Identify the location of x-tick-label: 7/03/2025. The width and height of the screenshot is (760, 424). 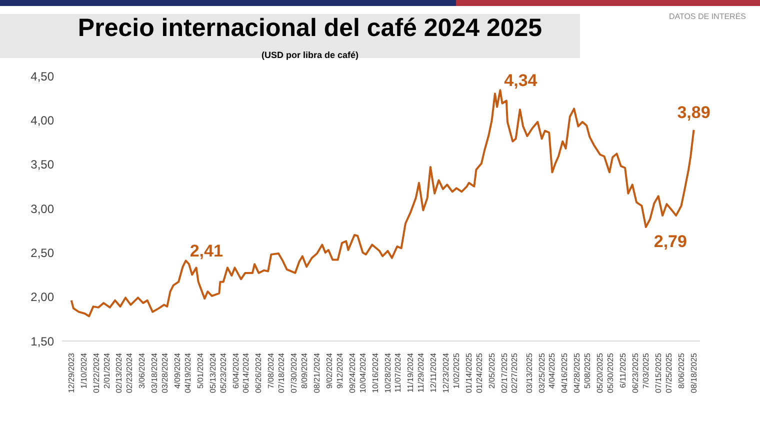
(645, 370).